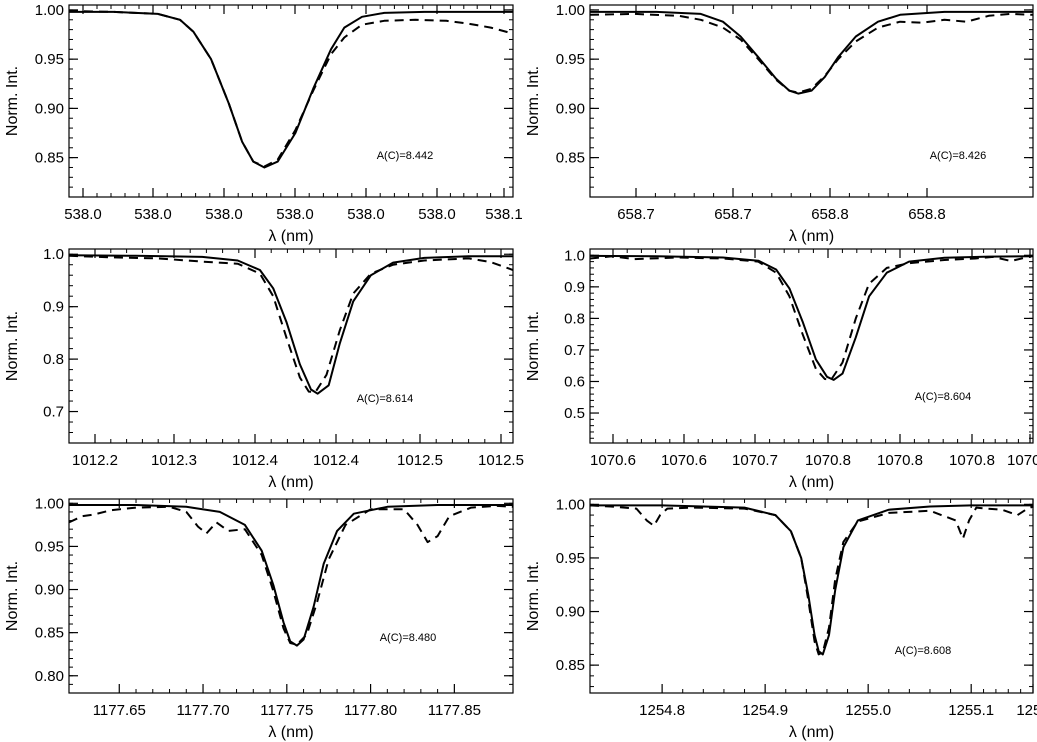  Describe the element at coordinates (662, 710) in the screenshot. I see `x-tick-label: 1254.8` at that location.